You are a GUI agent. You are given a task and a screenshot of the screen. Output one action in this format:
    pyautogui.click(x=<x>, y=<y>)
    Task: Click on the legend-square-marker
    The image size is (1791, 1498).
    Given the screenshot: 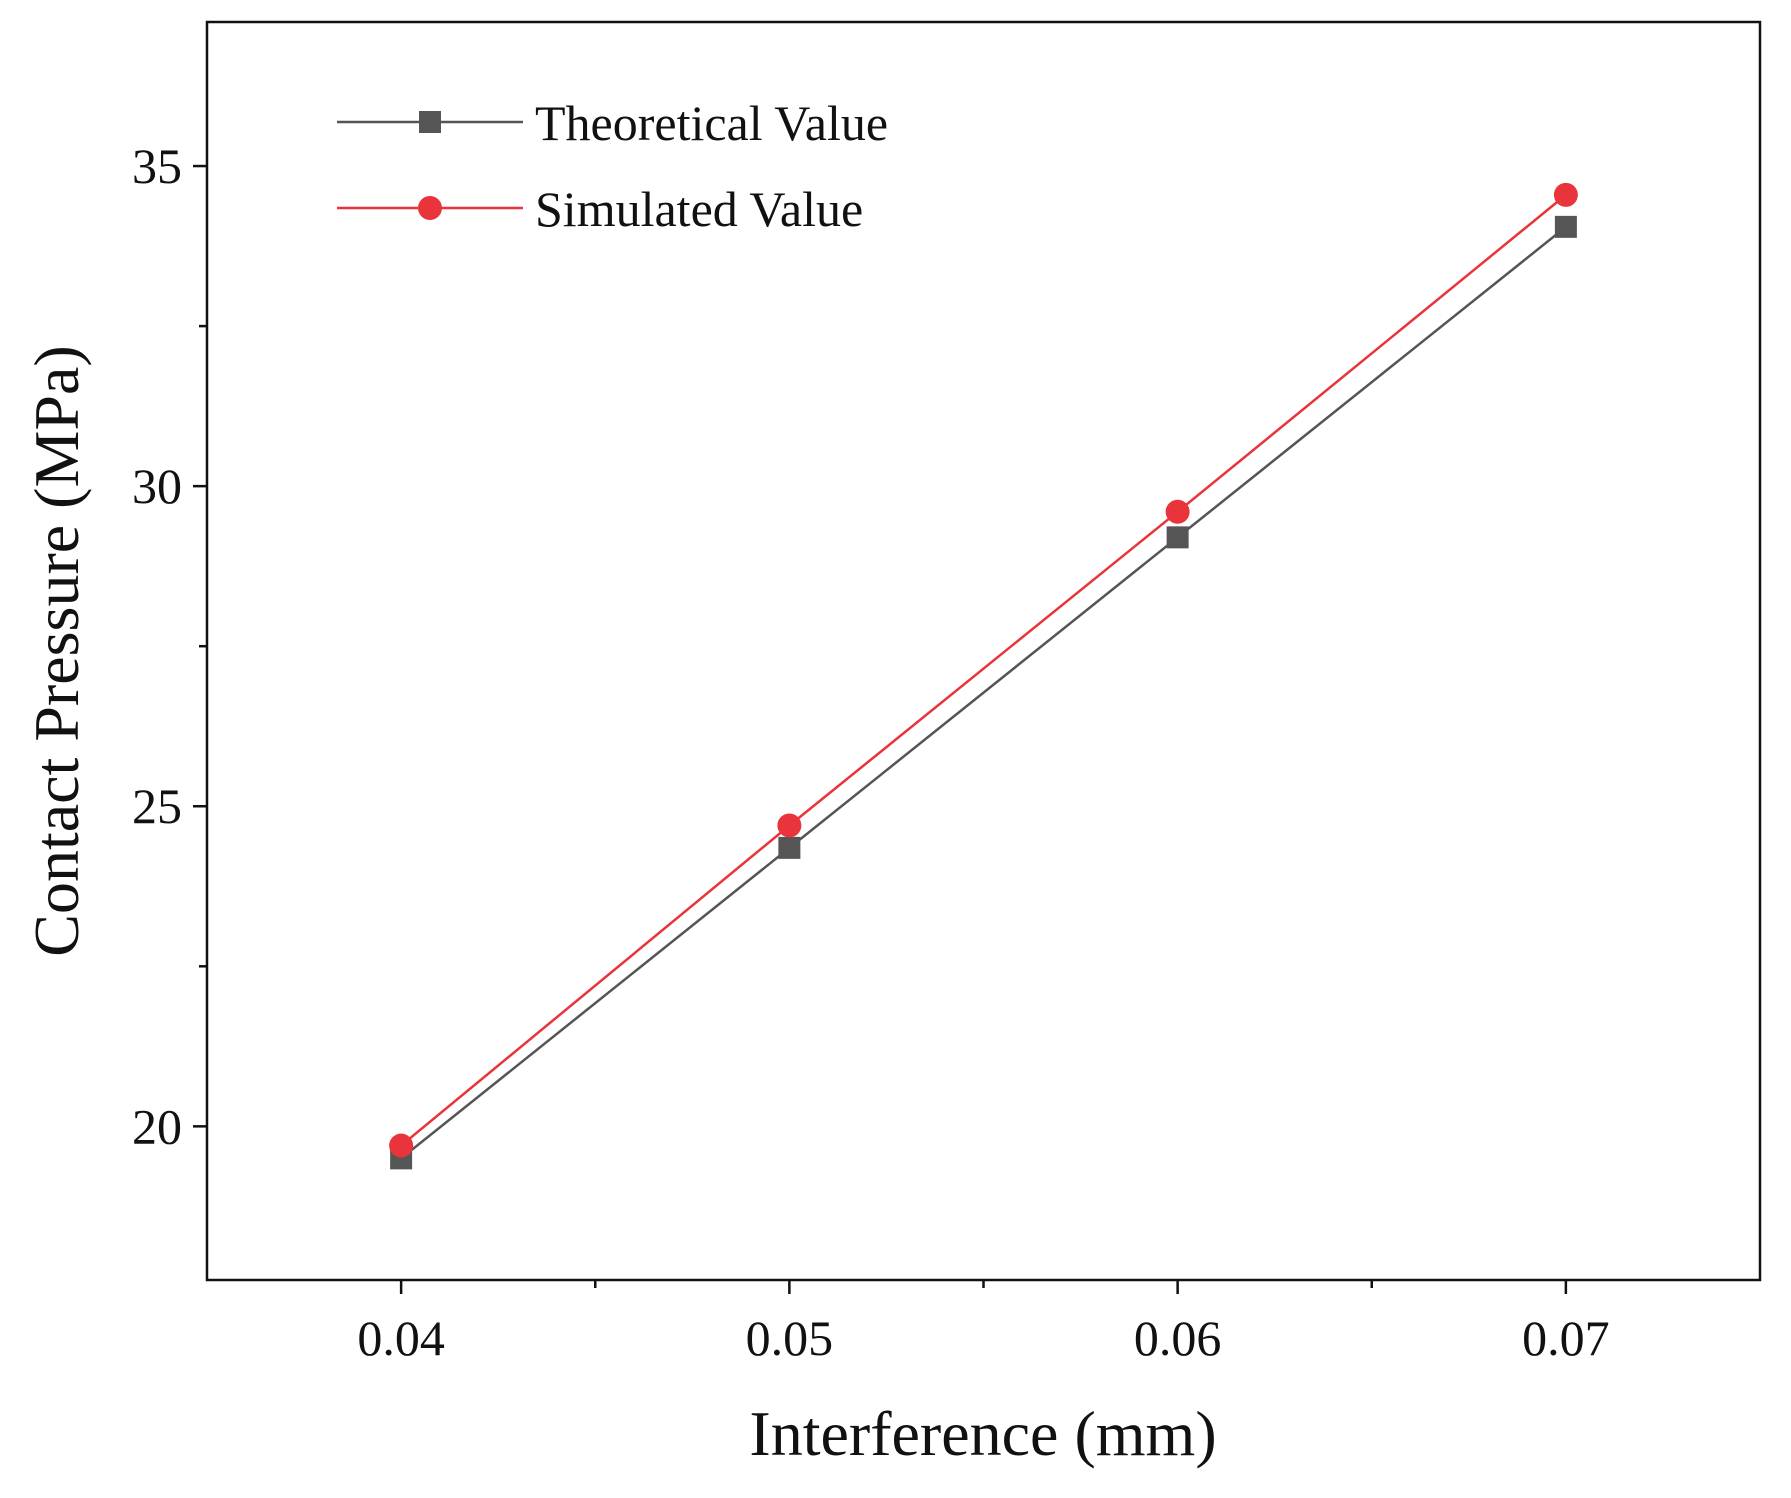 What is the action you would take?
    pyautogui.click(x=430, y=122)
    